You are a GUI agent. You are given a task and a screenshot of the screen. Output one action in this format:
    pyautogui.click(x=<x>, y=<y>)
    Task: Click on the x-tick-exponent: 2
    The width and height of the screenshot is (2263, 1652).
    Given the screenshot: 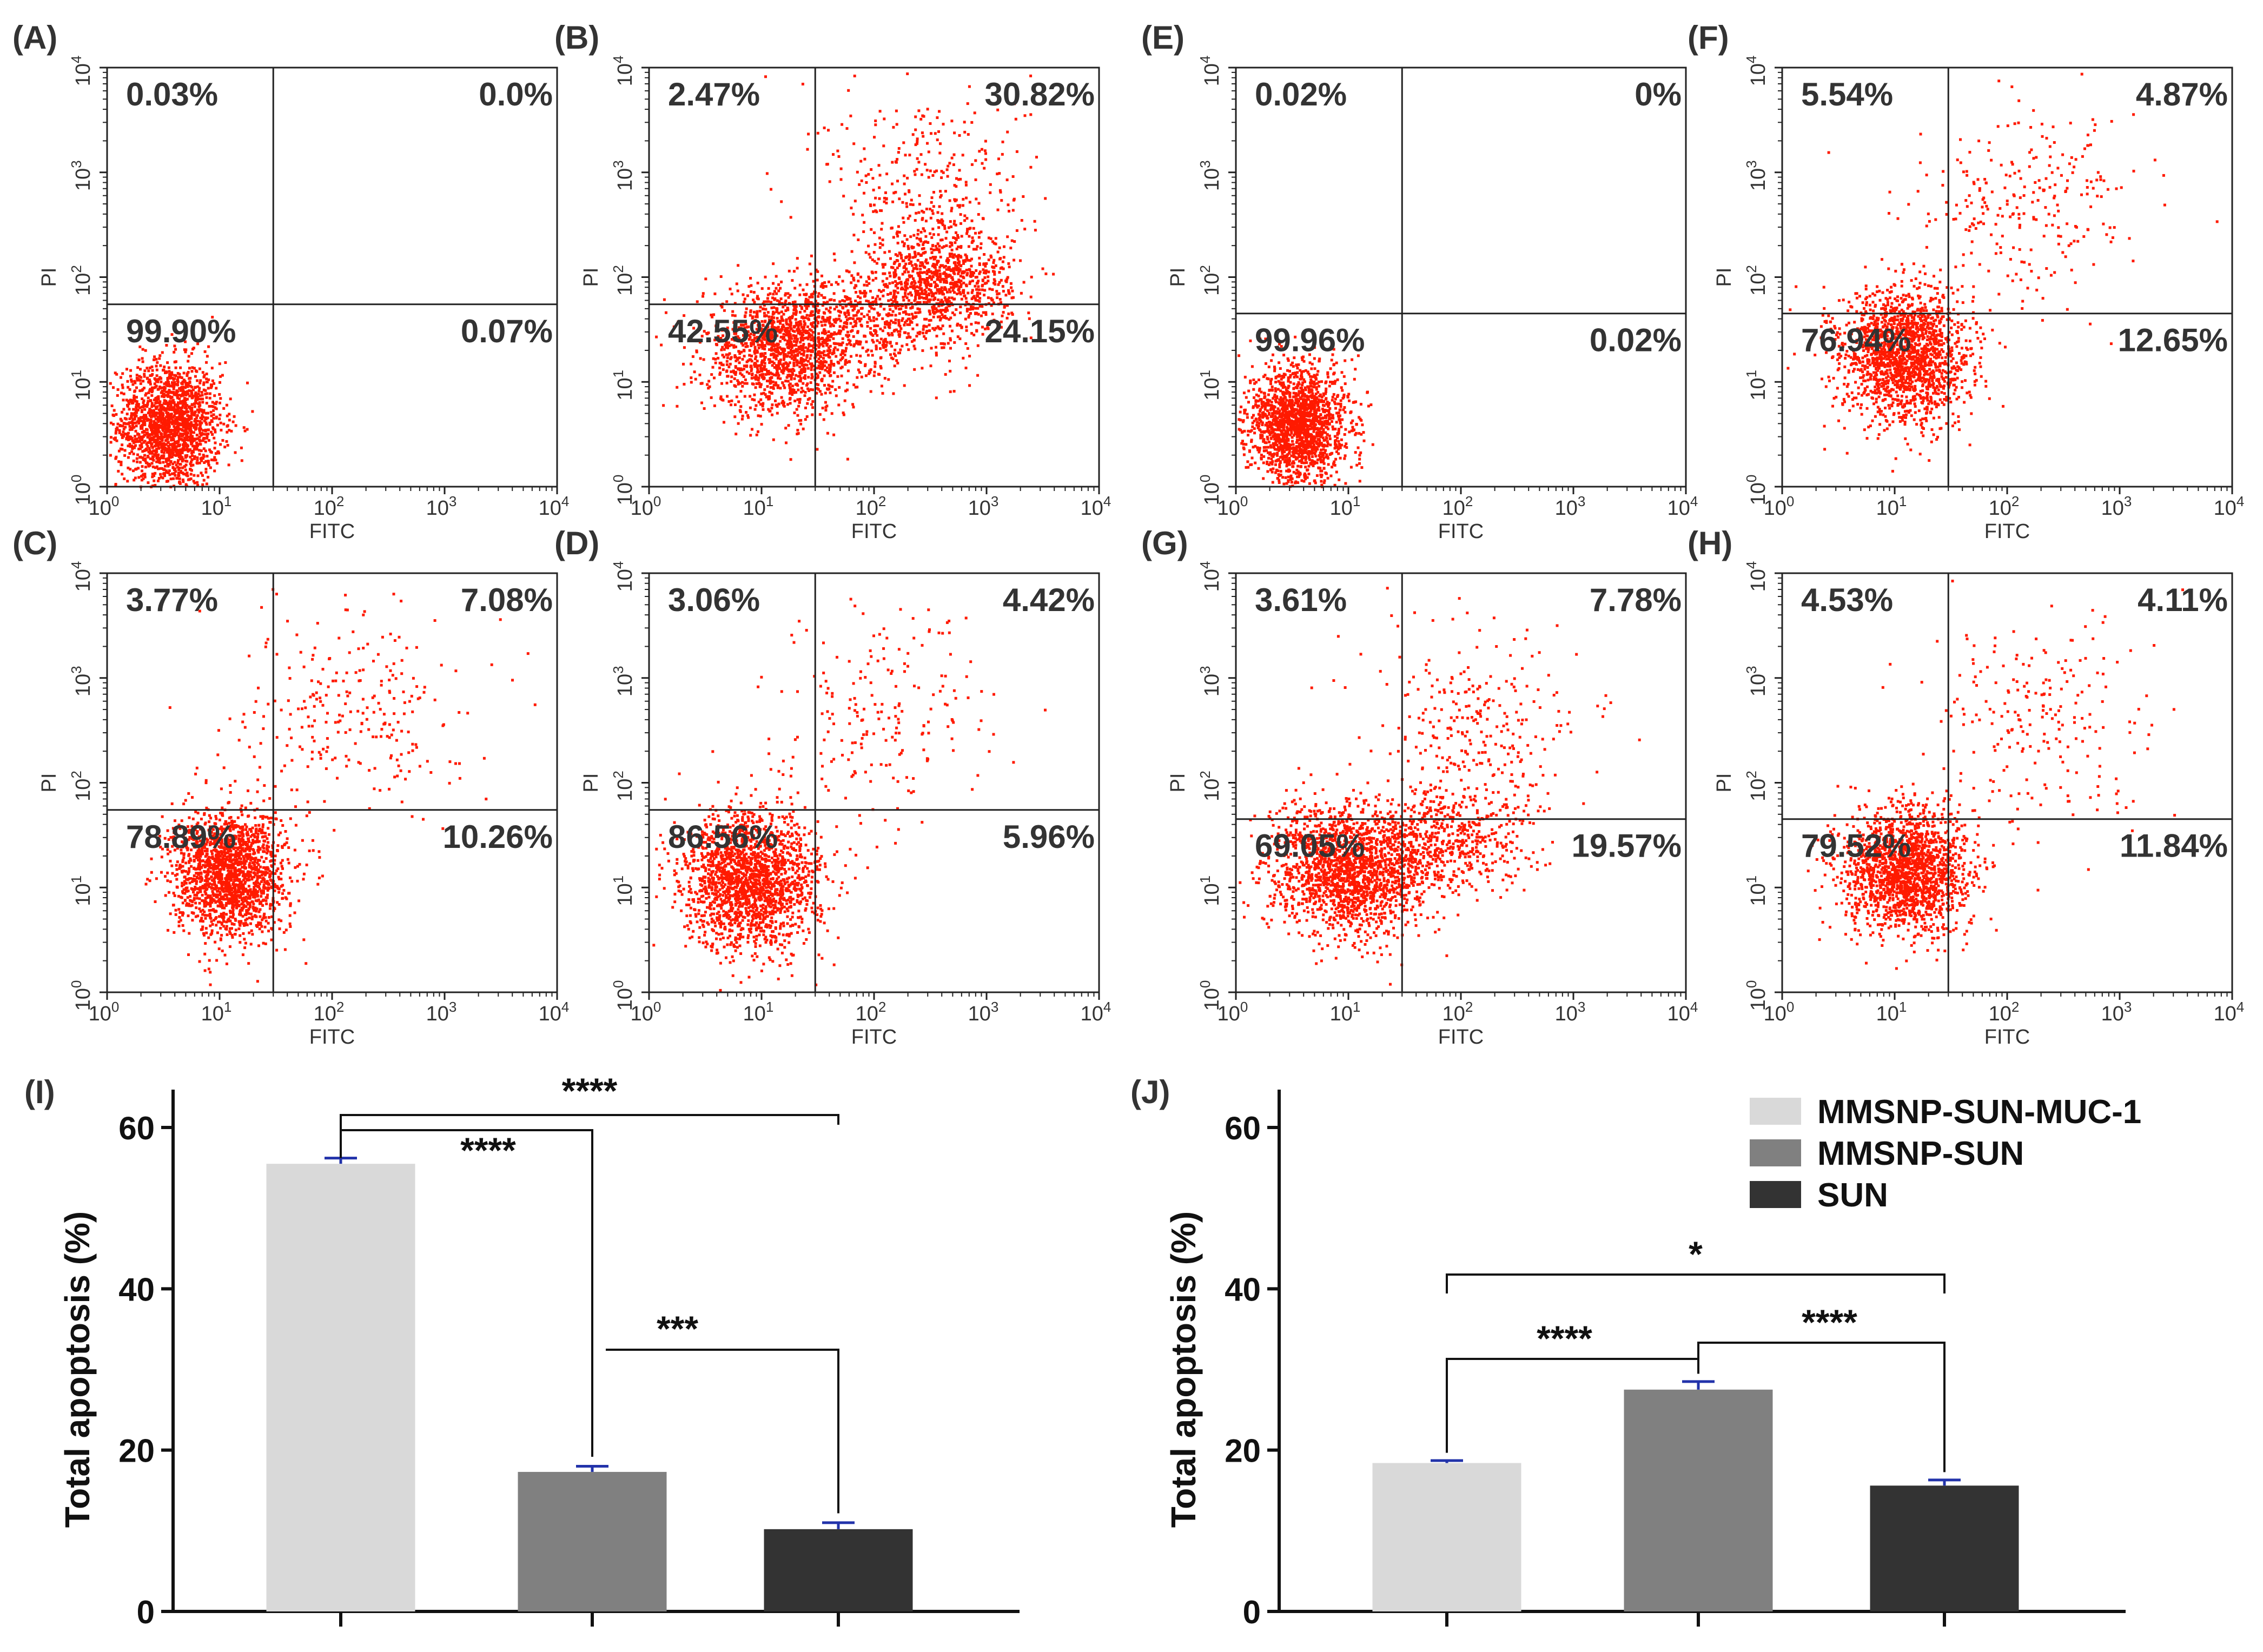 What is the action you would take?
    pyautogui.click(x=340, y=501)
    